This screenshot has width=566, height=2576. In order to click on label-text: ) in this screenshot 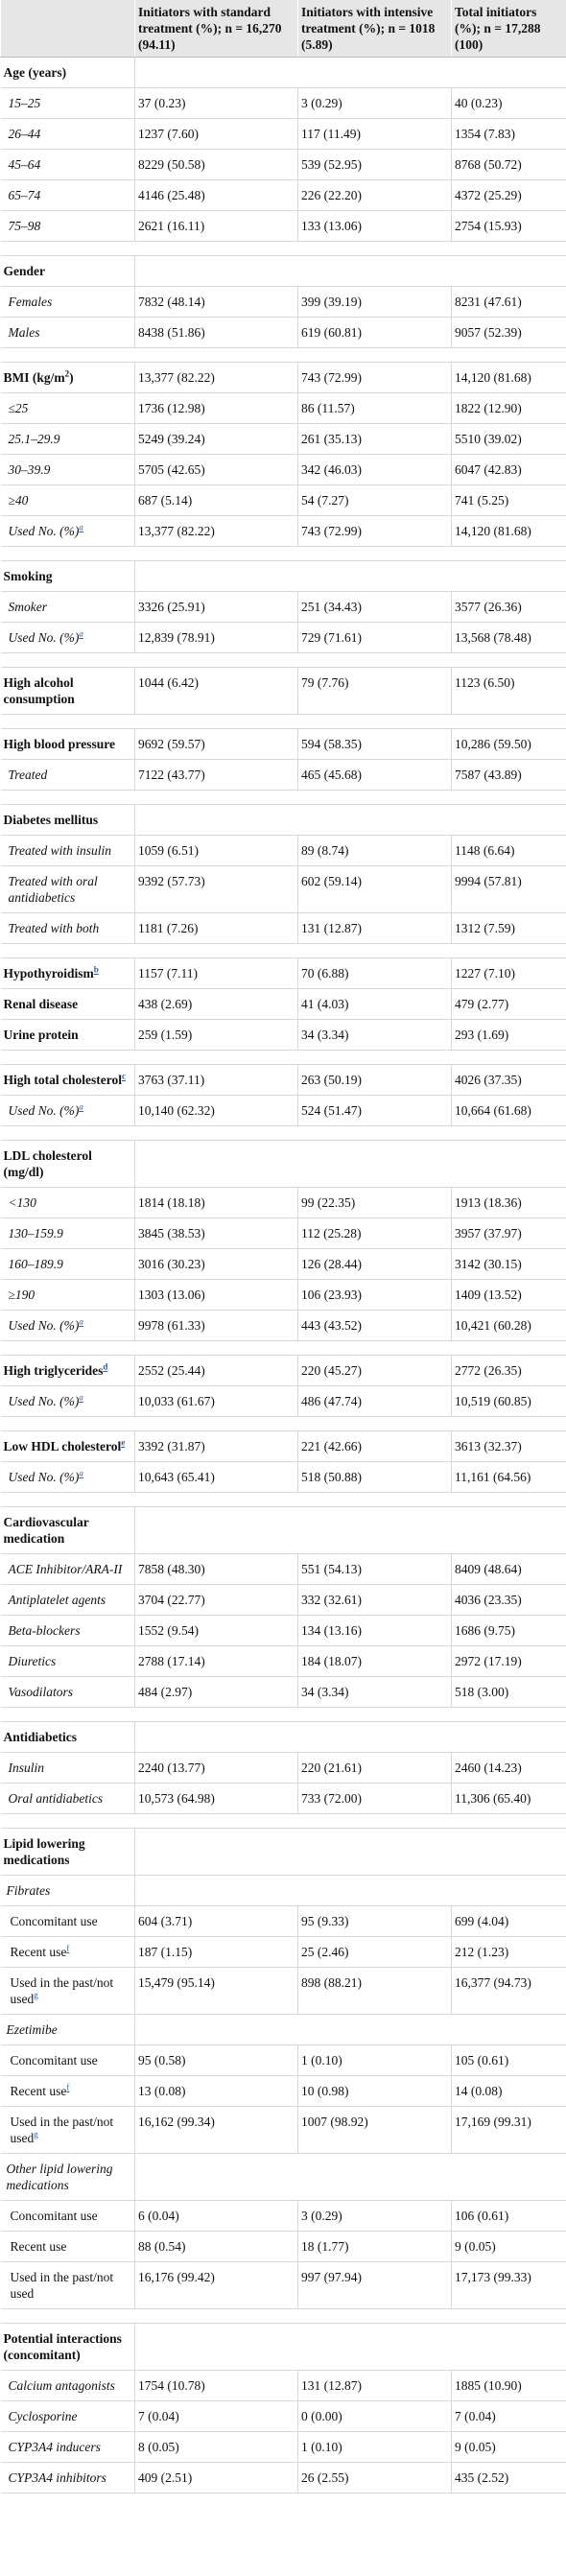, I will do `click(71, 377)`.